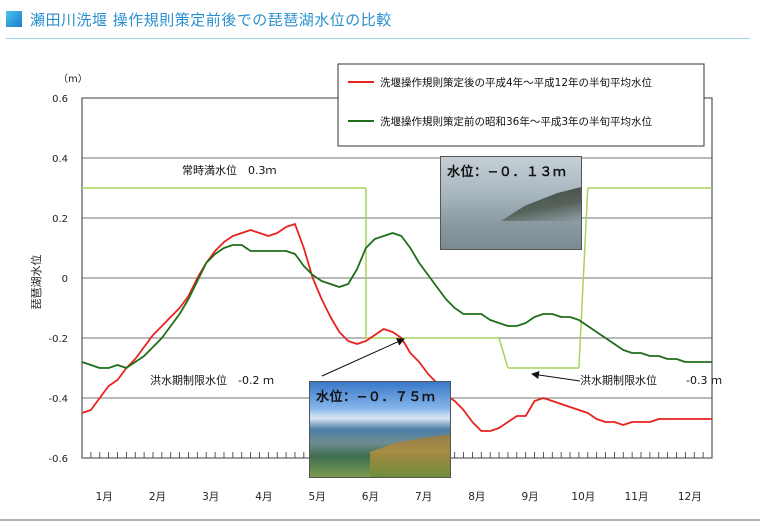  I want to click on lake-photo-minus-0-13: 水位：−０．１３ｍ, so click(511, 203).